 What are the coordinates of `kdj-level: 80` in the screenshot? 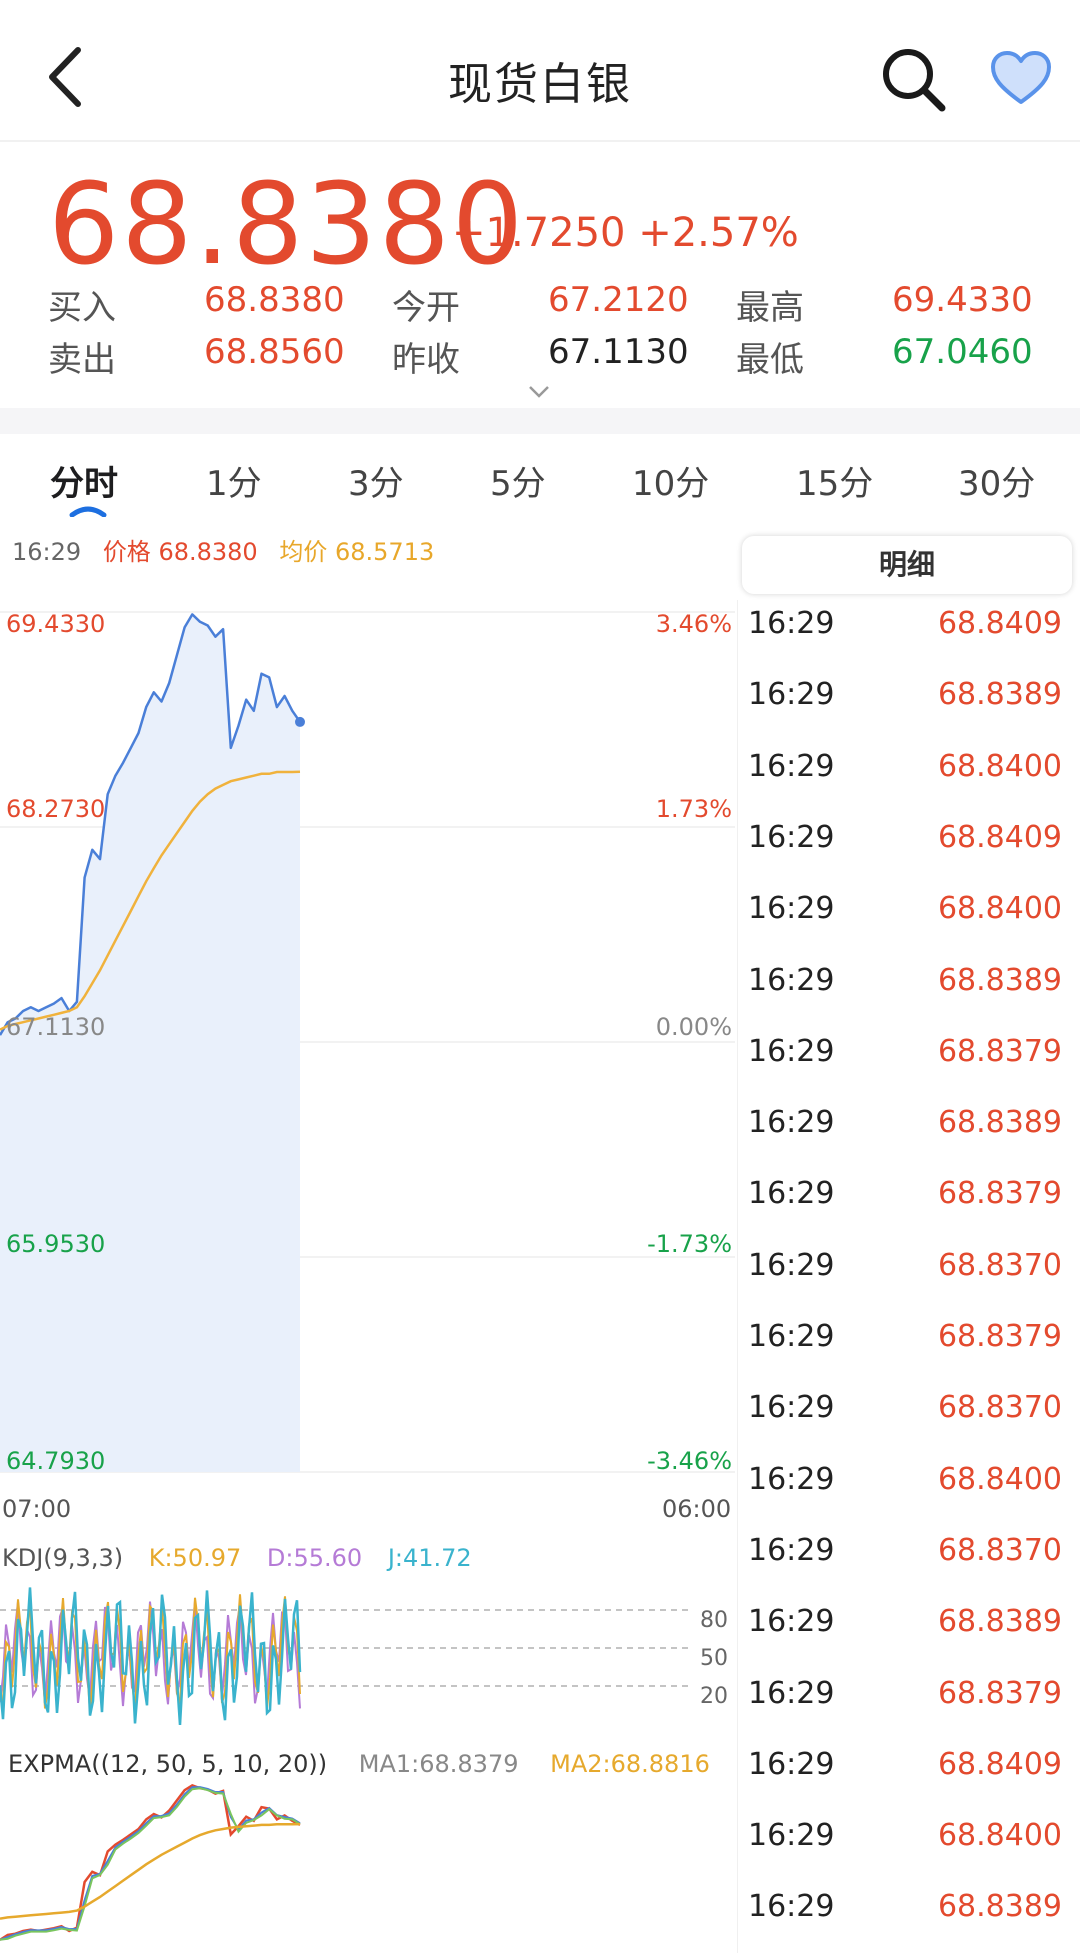 It's located at (714, 1620).